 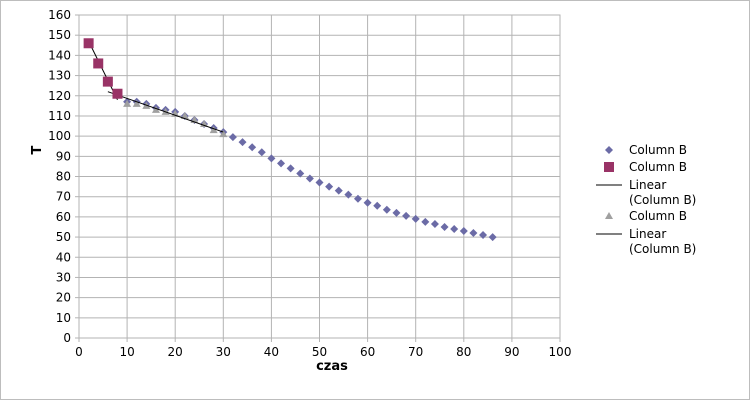 What do you see at coordinates (59, 136) in the screenshot?
I see `y-tick-label: 100` at bounding box center [59, 136].